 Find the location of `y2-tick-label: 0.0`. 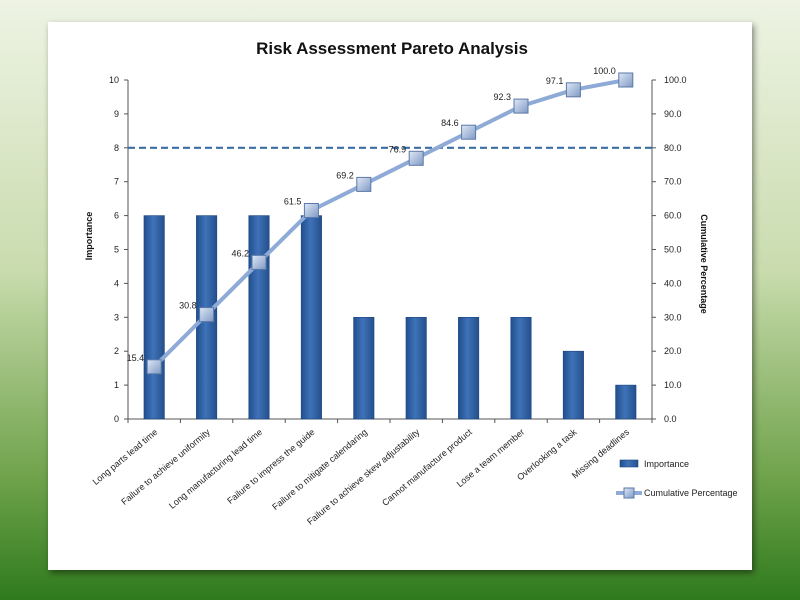

y2-tick-label: 0.0 is located at coordinates (670, 419).